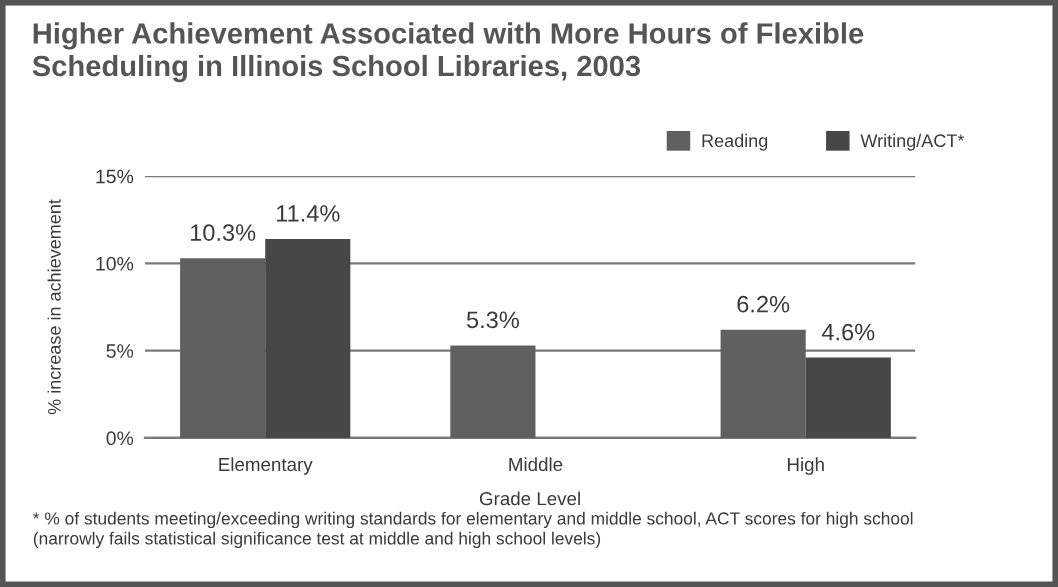 The image size is (1058, 587). I want to click on data-label: 5.3%, so click(492, 320).